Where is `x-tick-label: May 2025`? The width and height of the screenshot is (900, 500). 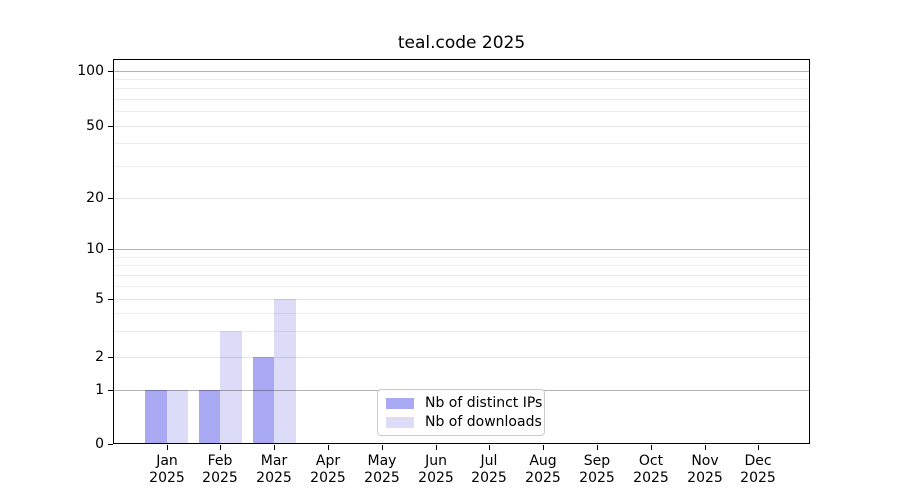 x-tick-label: May 2025 is located at coordinates (382, 469).